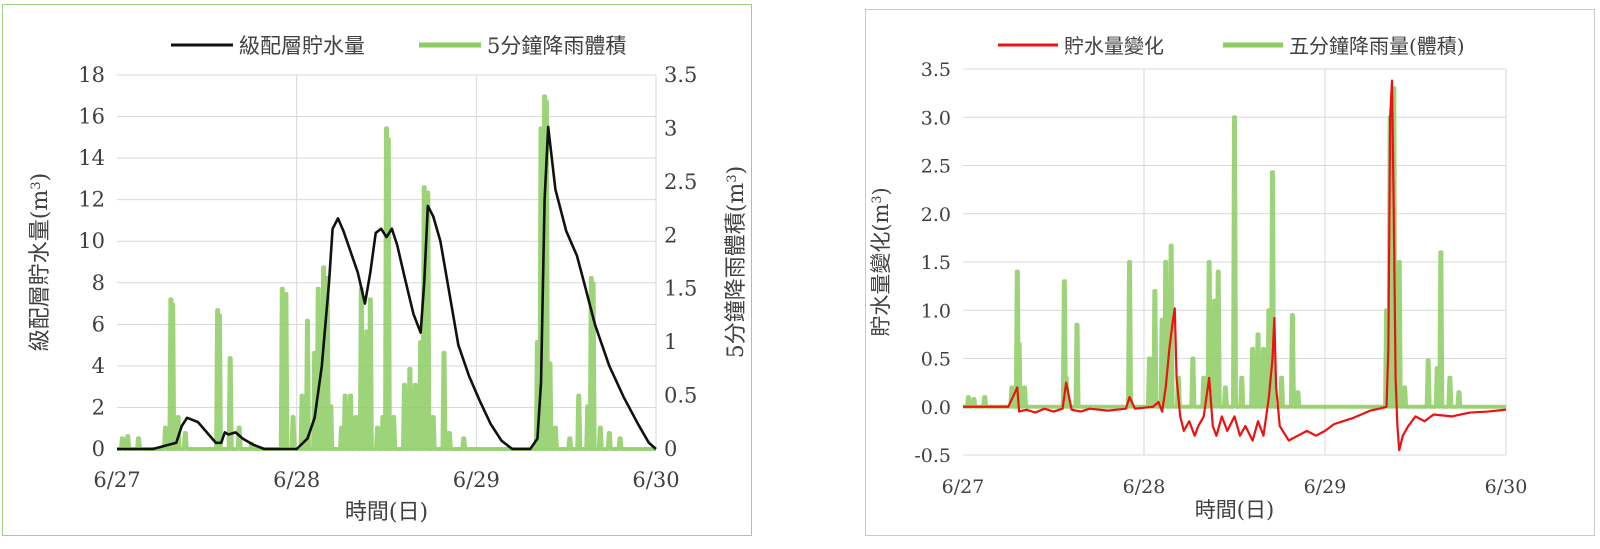  What do you see at coordinates (881, 269) in the screenshot?
I see `y-axis-label-main: 貯水量變化(m` at bounding box center [881, 269].